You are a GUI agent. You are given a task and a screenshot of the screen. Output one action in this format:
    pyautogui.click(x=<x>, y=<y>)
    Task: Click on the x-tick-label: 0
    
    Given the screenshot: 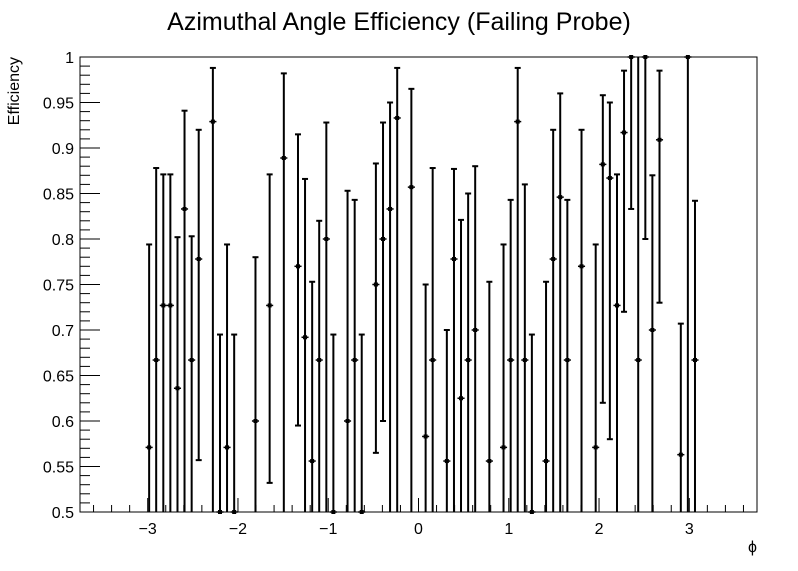 What is the action you would take?
    pyautogui.click(x=418, y=529)
    